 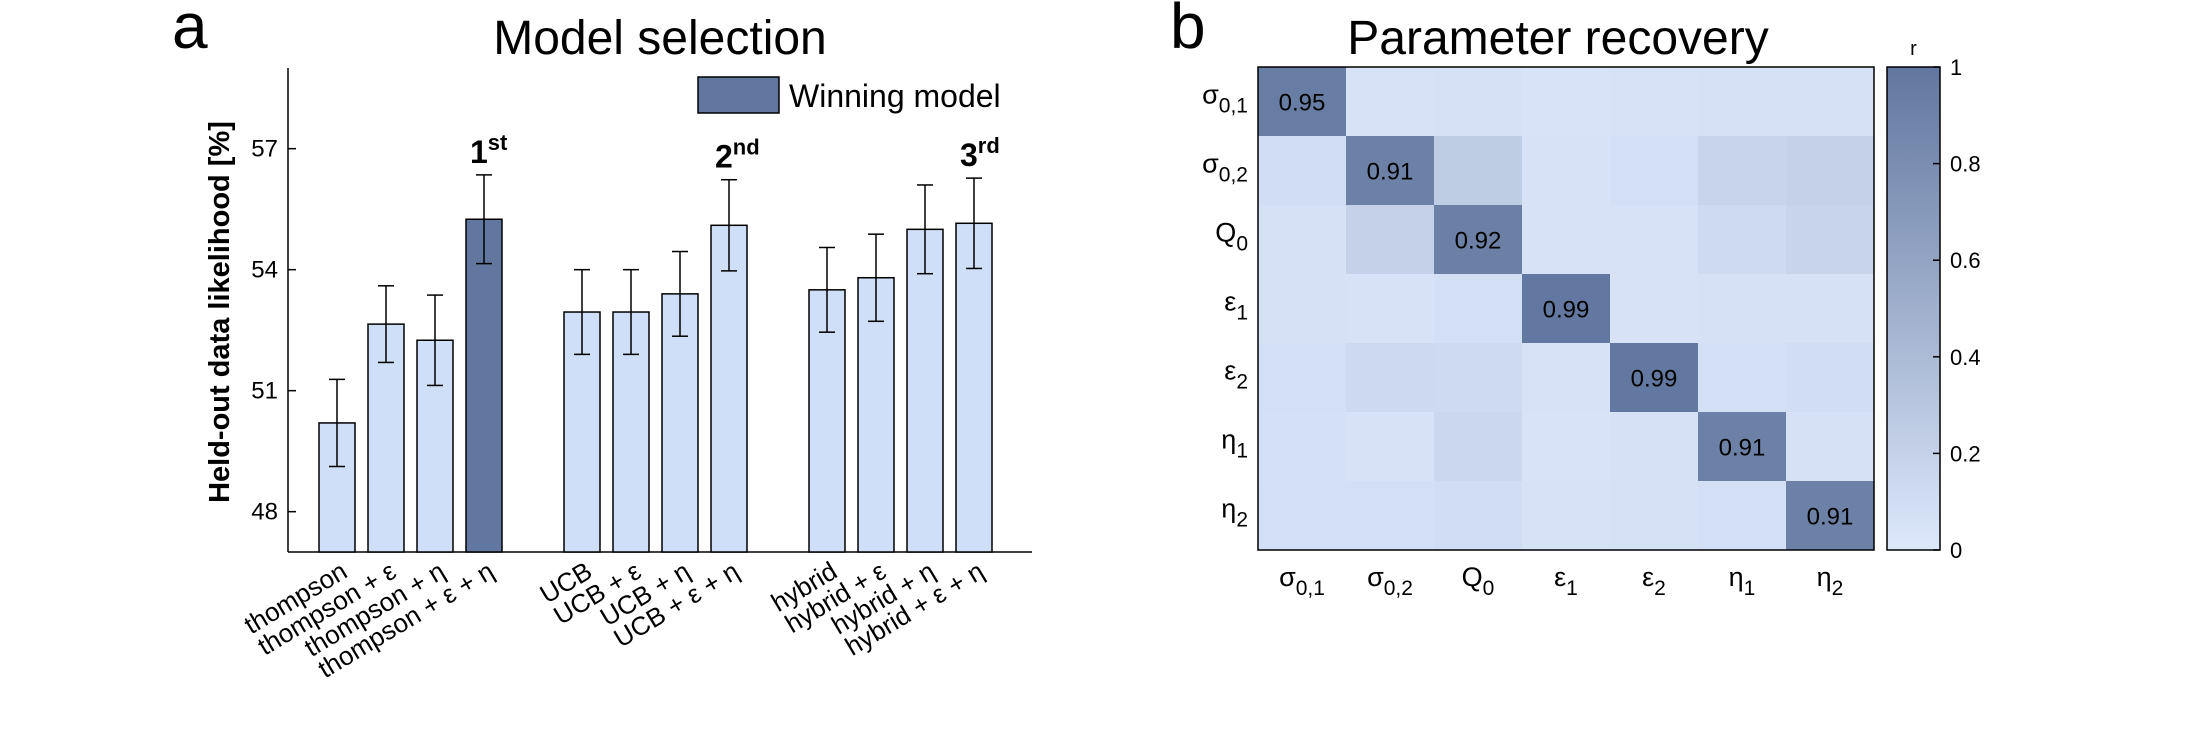 What do you see at coordinates (498, 142) in the screenshot?
I see `rank-suffix: st` at bounding box center [498, 142].